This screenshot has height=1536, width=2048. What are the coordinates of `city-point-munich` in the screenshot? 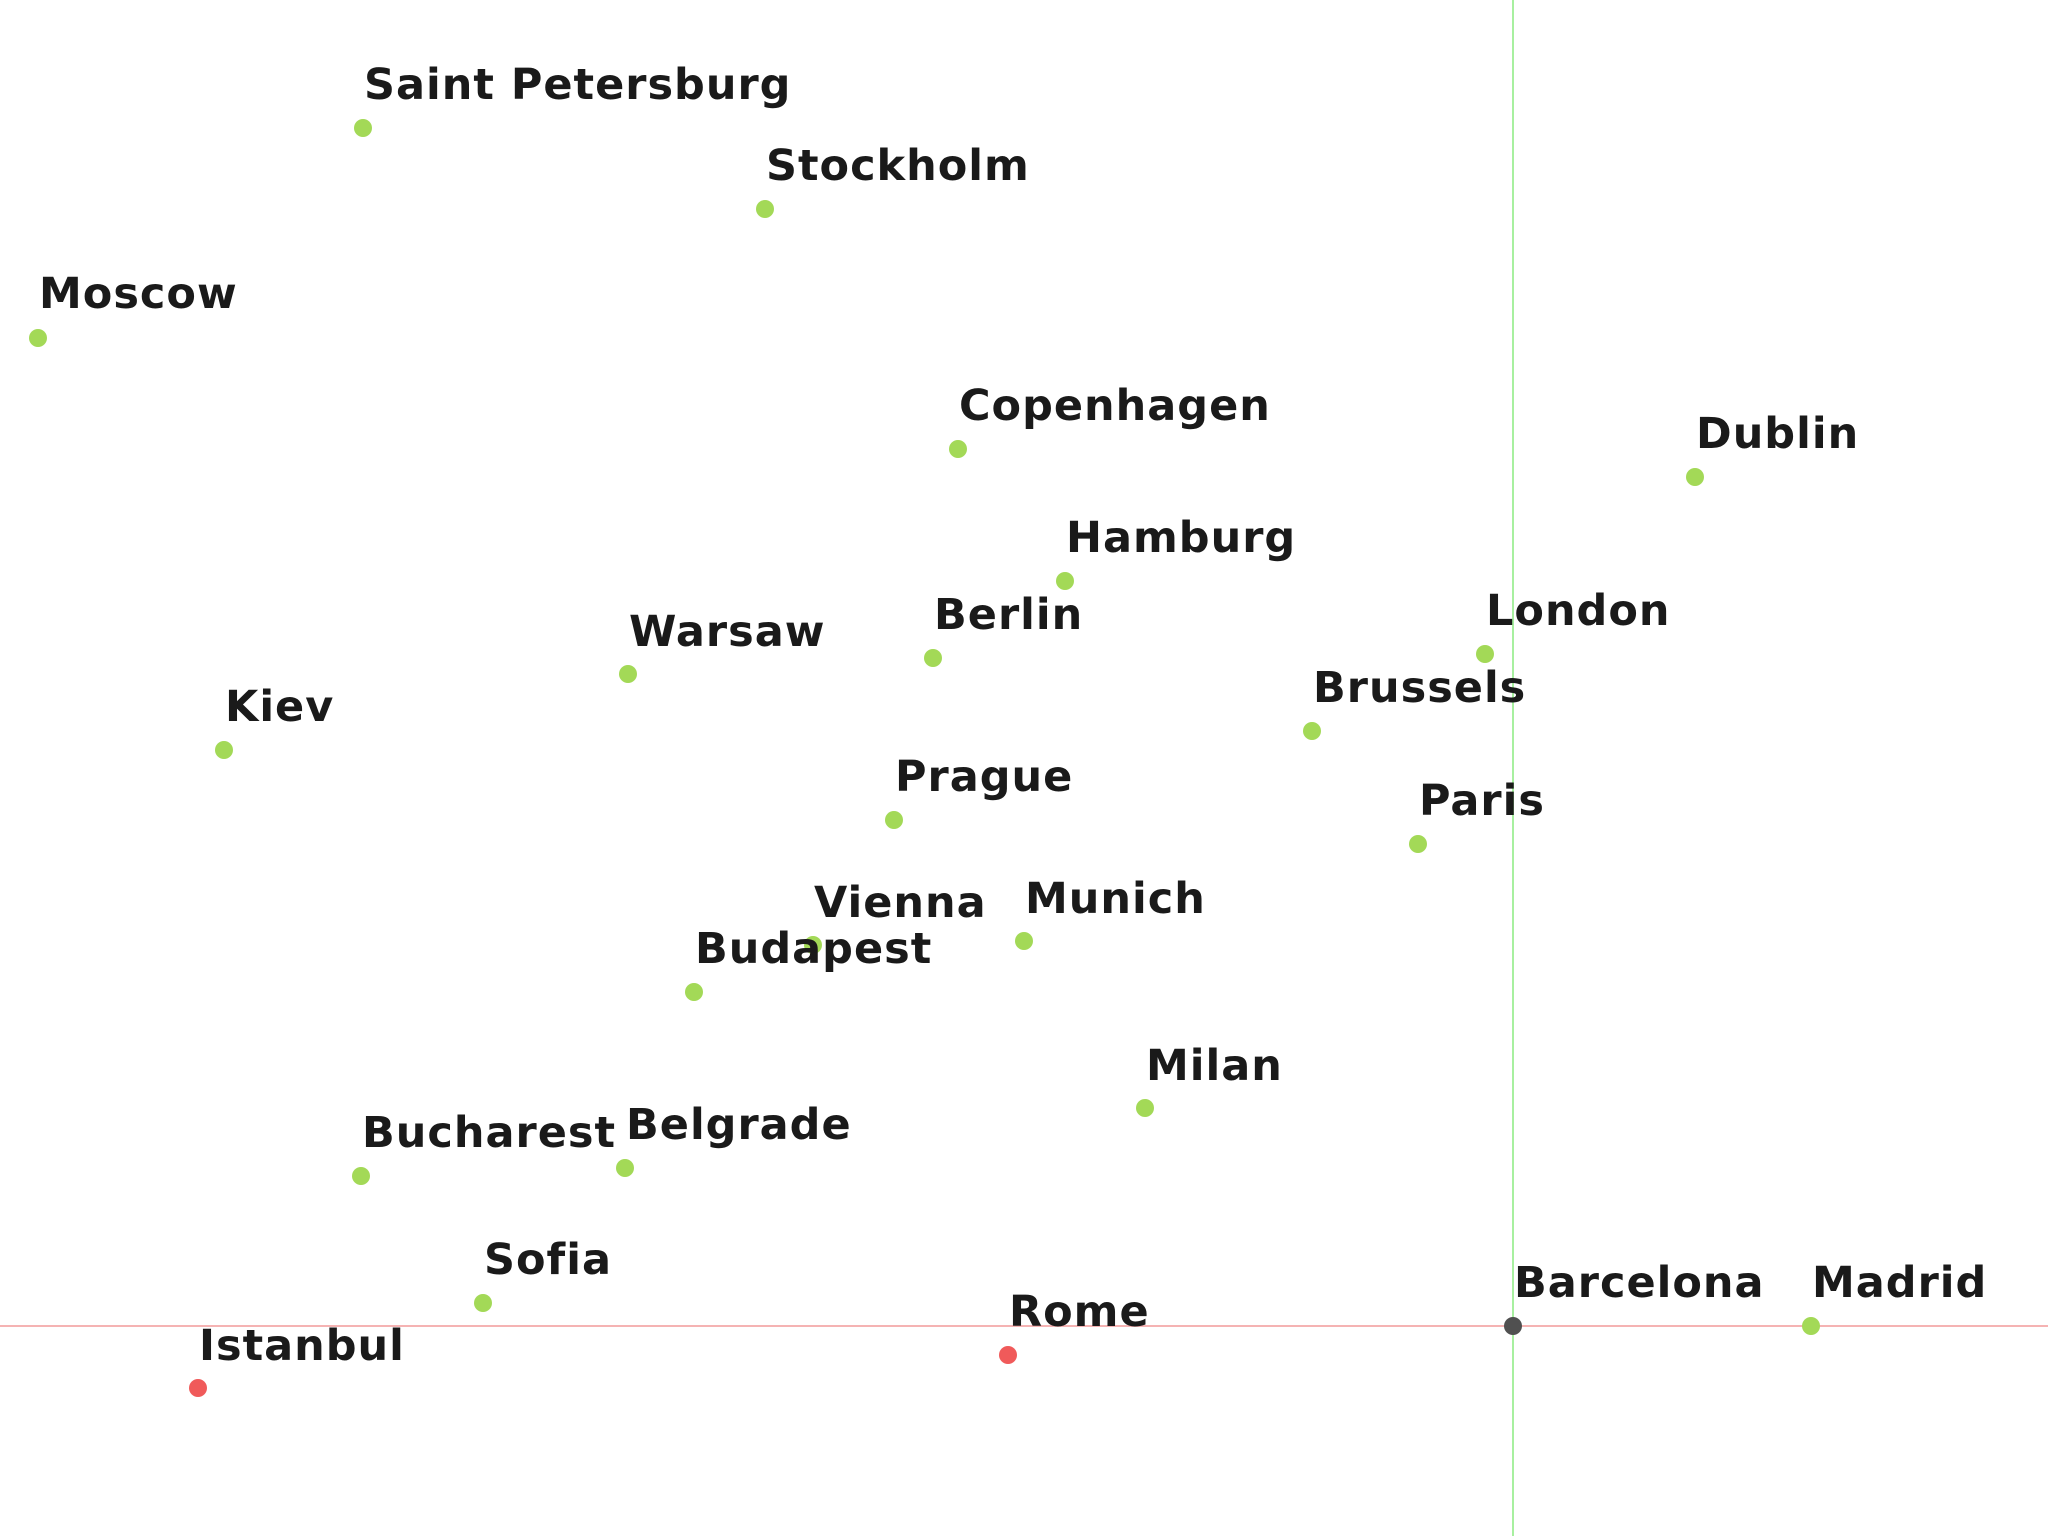 It's located at (1024, 941).